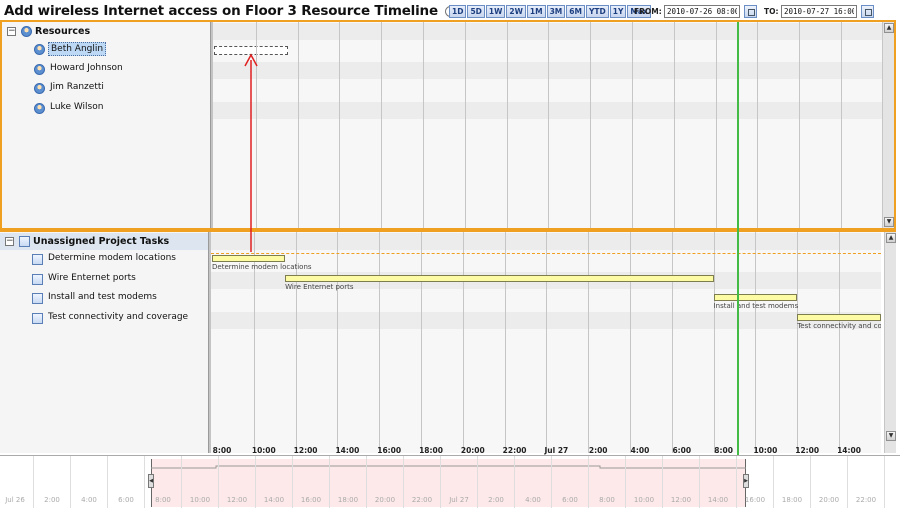 This screenshot has width=900, height=508. What do you see at coordinates (867, 11) in the screenshot?
I see `to-calendar-icon` at bounding box center [867, 11].